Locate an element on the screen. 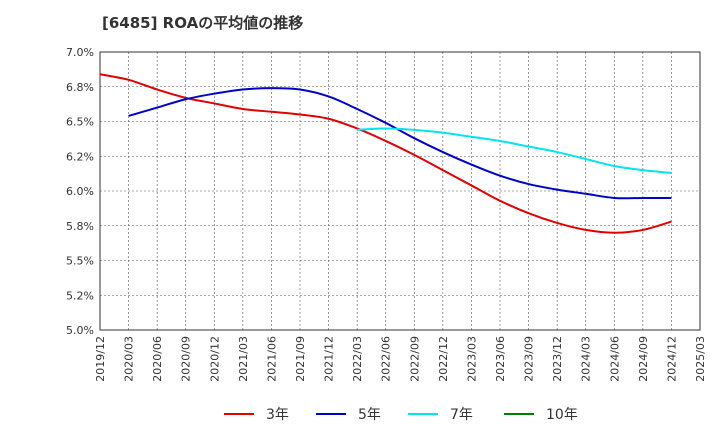 The image size is (720, 440). x-tick-label: 2021/12 is located at coordinates (329, 359).